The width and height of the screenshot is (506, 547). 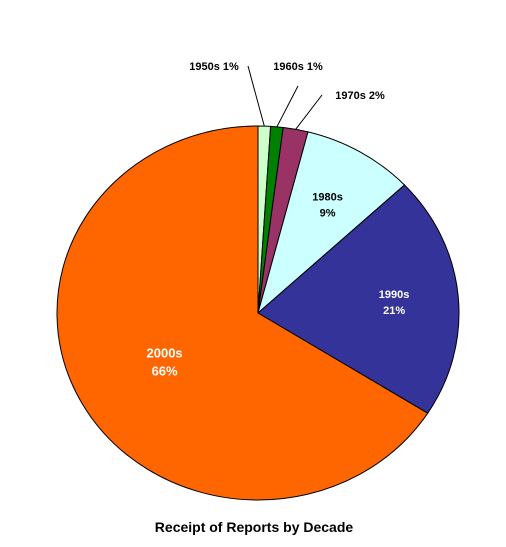 I want to click on slice-label-1950s: 1950s 1%, so click(x=214, y=67).